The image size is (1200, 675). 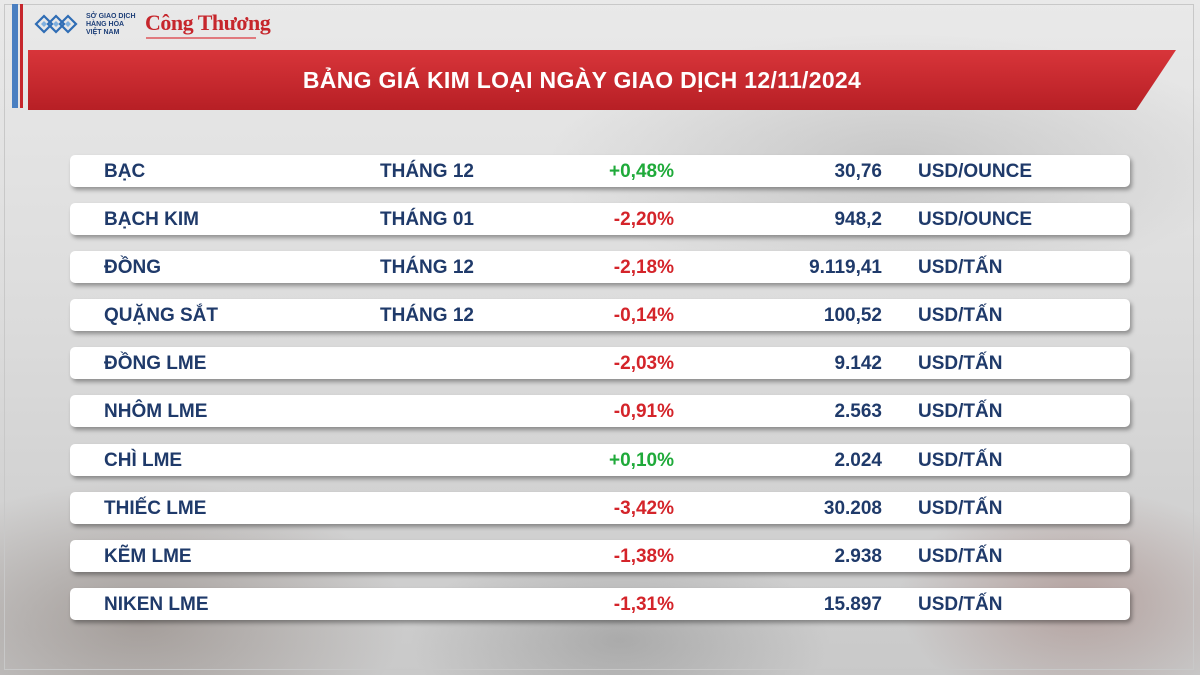 What do you see at coordinates (600, 604) in the screenshot?
I see `table-row: NIKEN LME -1,31% 15.897 USD/TẤN` at bounding box center [600, 604].